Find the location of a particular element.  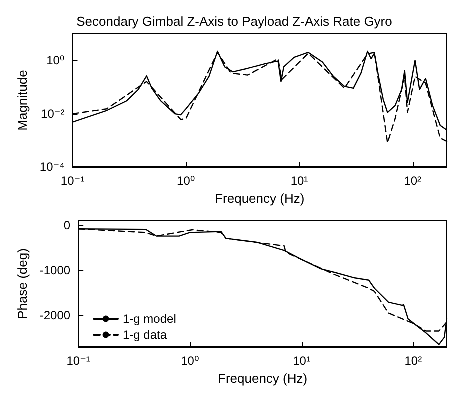

legend-label: 1-g model is located at coordinates (149, 319).